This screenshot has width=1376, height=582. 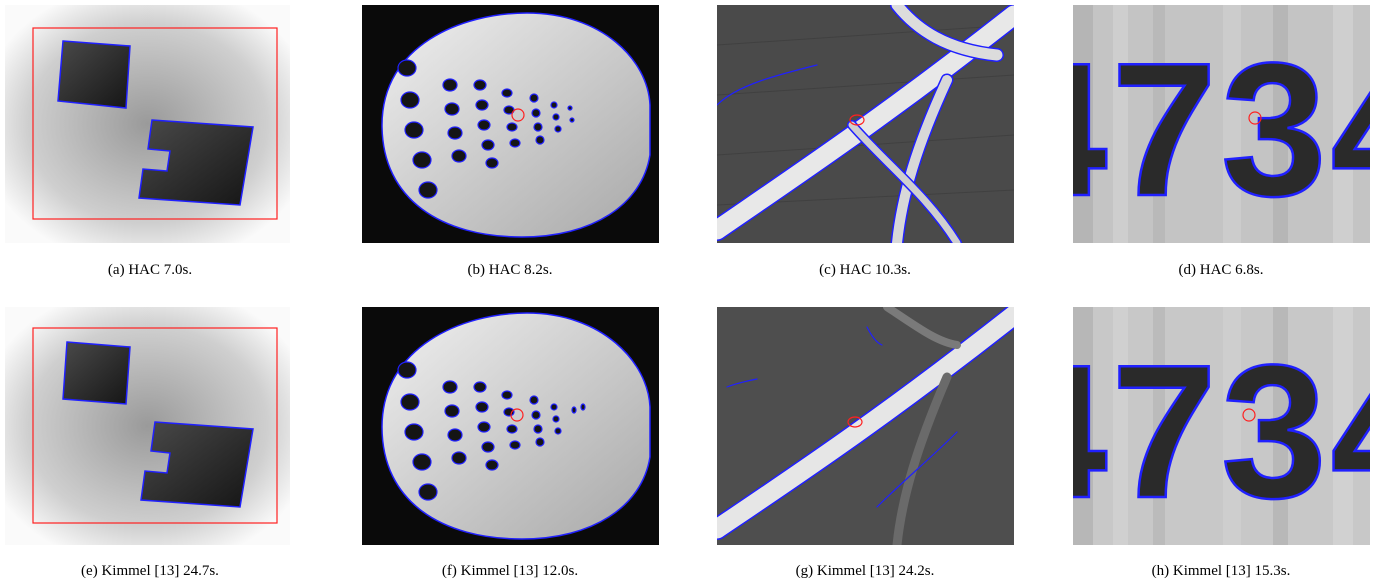 I want to click on panel-h-digits-kimmel: 4734, so click(x=1221, y=426).